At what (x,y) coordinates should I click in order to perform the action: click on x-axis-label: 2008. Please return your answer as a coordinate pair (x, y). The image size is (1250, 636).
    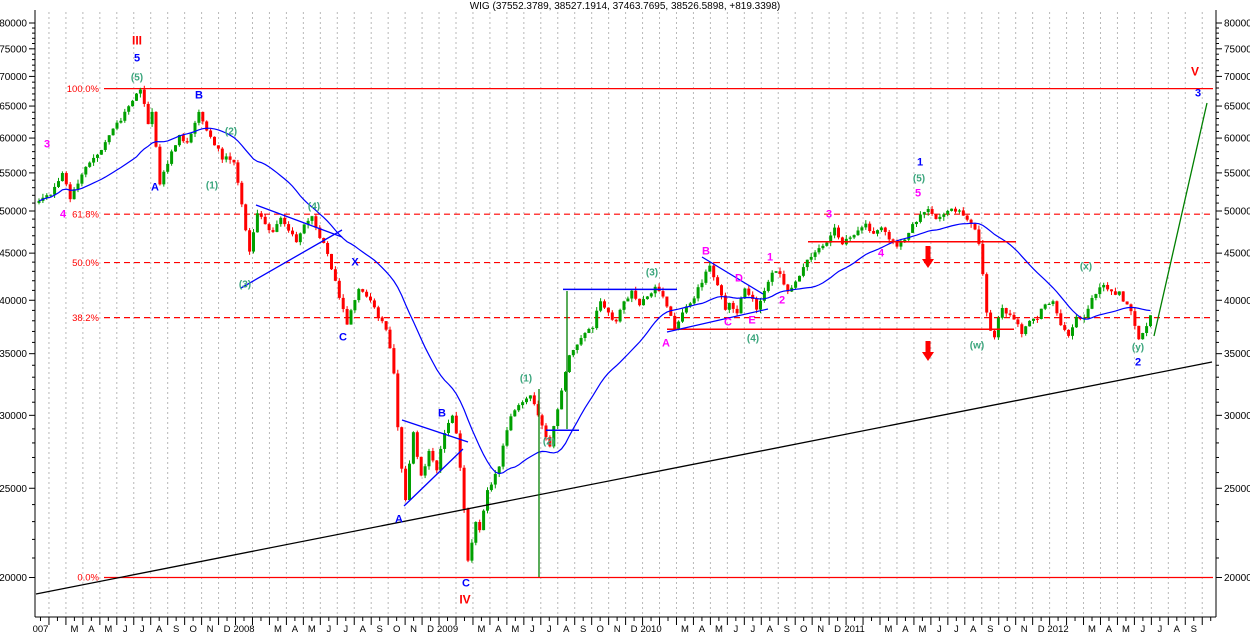
    Looking at the image, I should click on (243, 629).